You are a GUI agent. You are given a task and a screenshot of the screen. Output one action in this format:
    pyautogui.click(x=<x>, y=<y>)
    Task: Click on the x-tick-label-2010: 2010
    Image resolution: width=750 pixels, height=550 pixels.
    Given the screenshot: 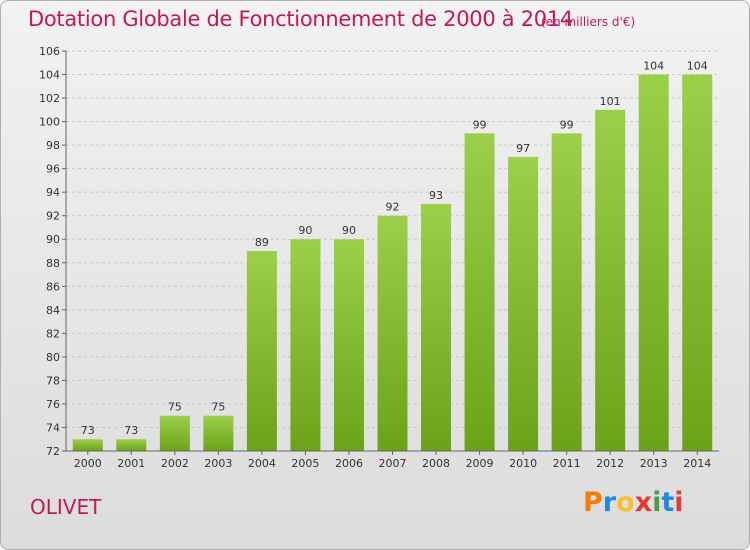 What is the action you would take?
    pyautogui.click(x=523, y=463)
    